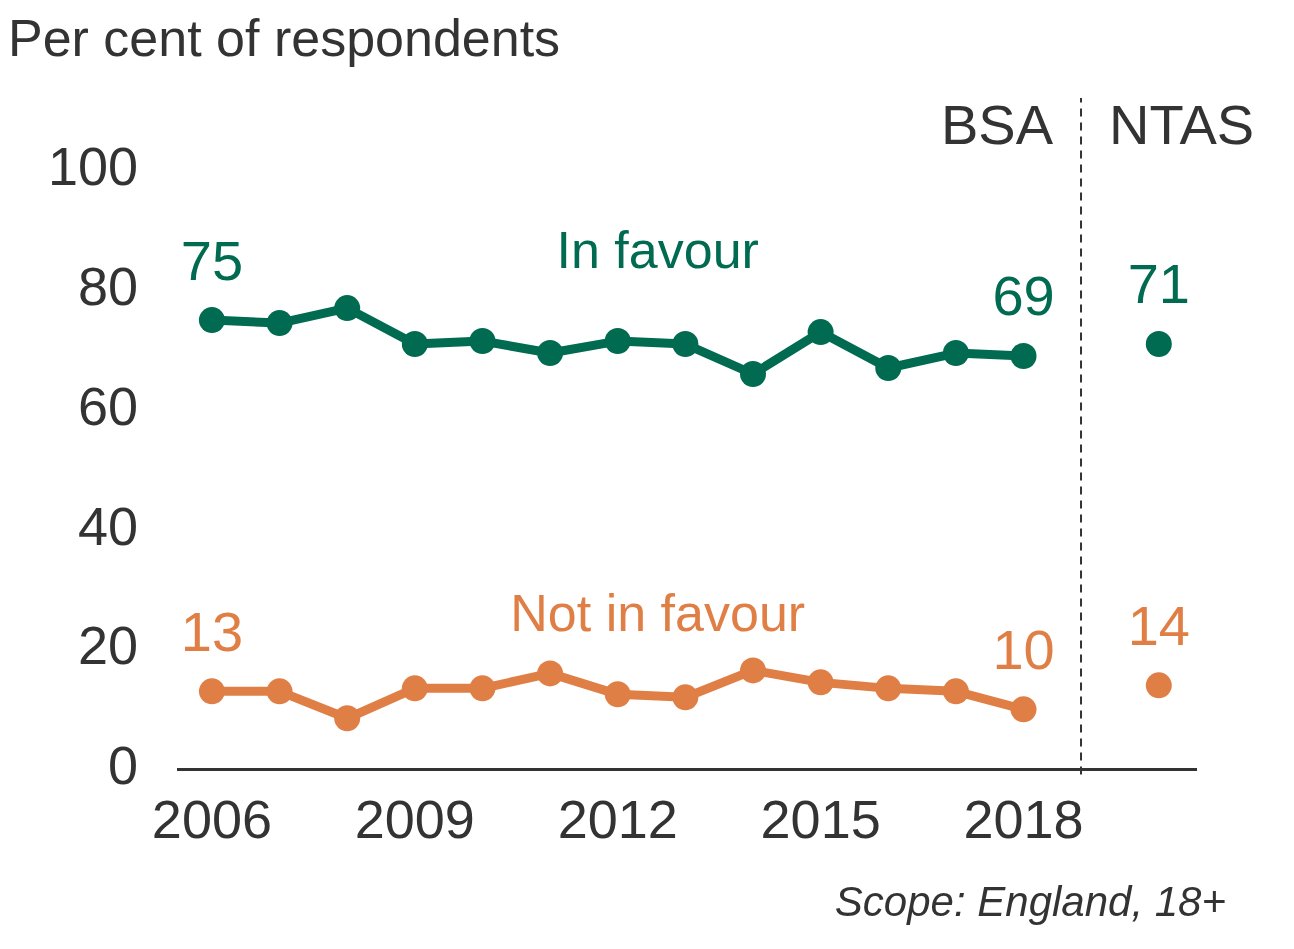  I want to click on text: Scope: England, 18+, so click(1030, 902).